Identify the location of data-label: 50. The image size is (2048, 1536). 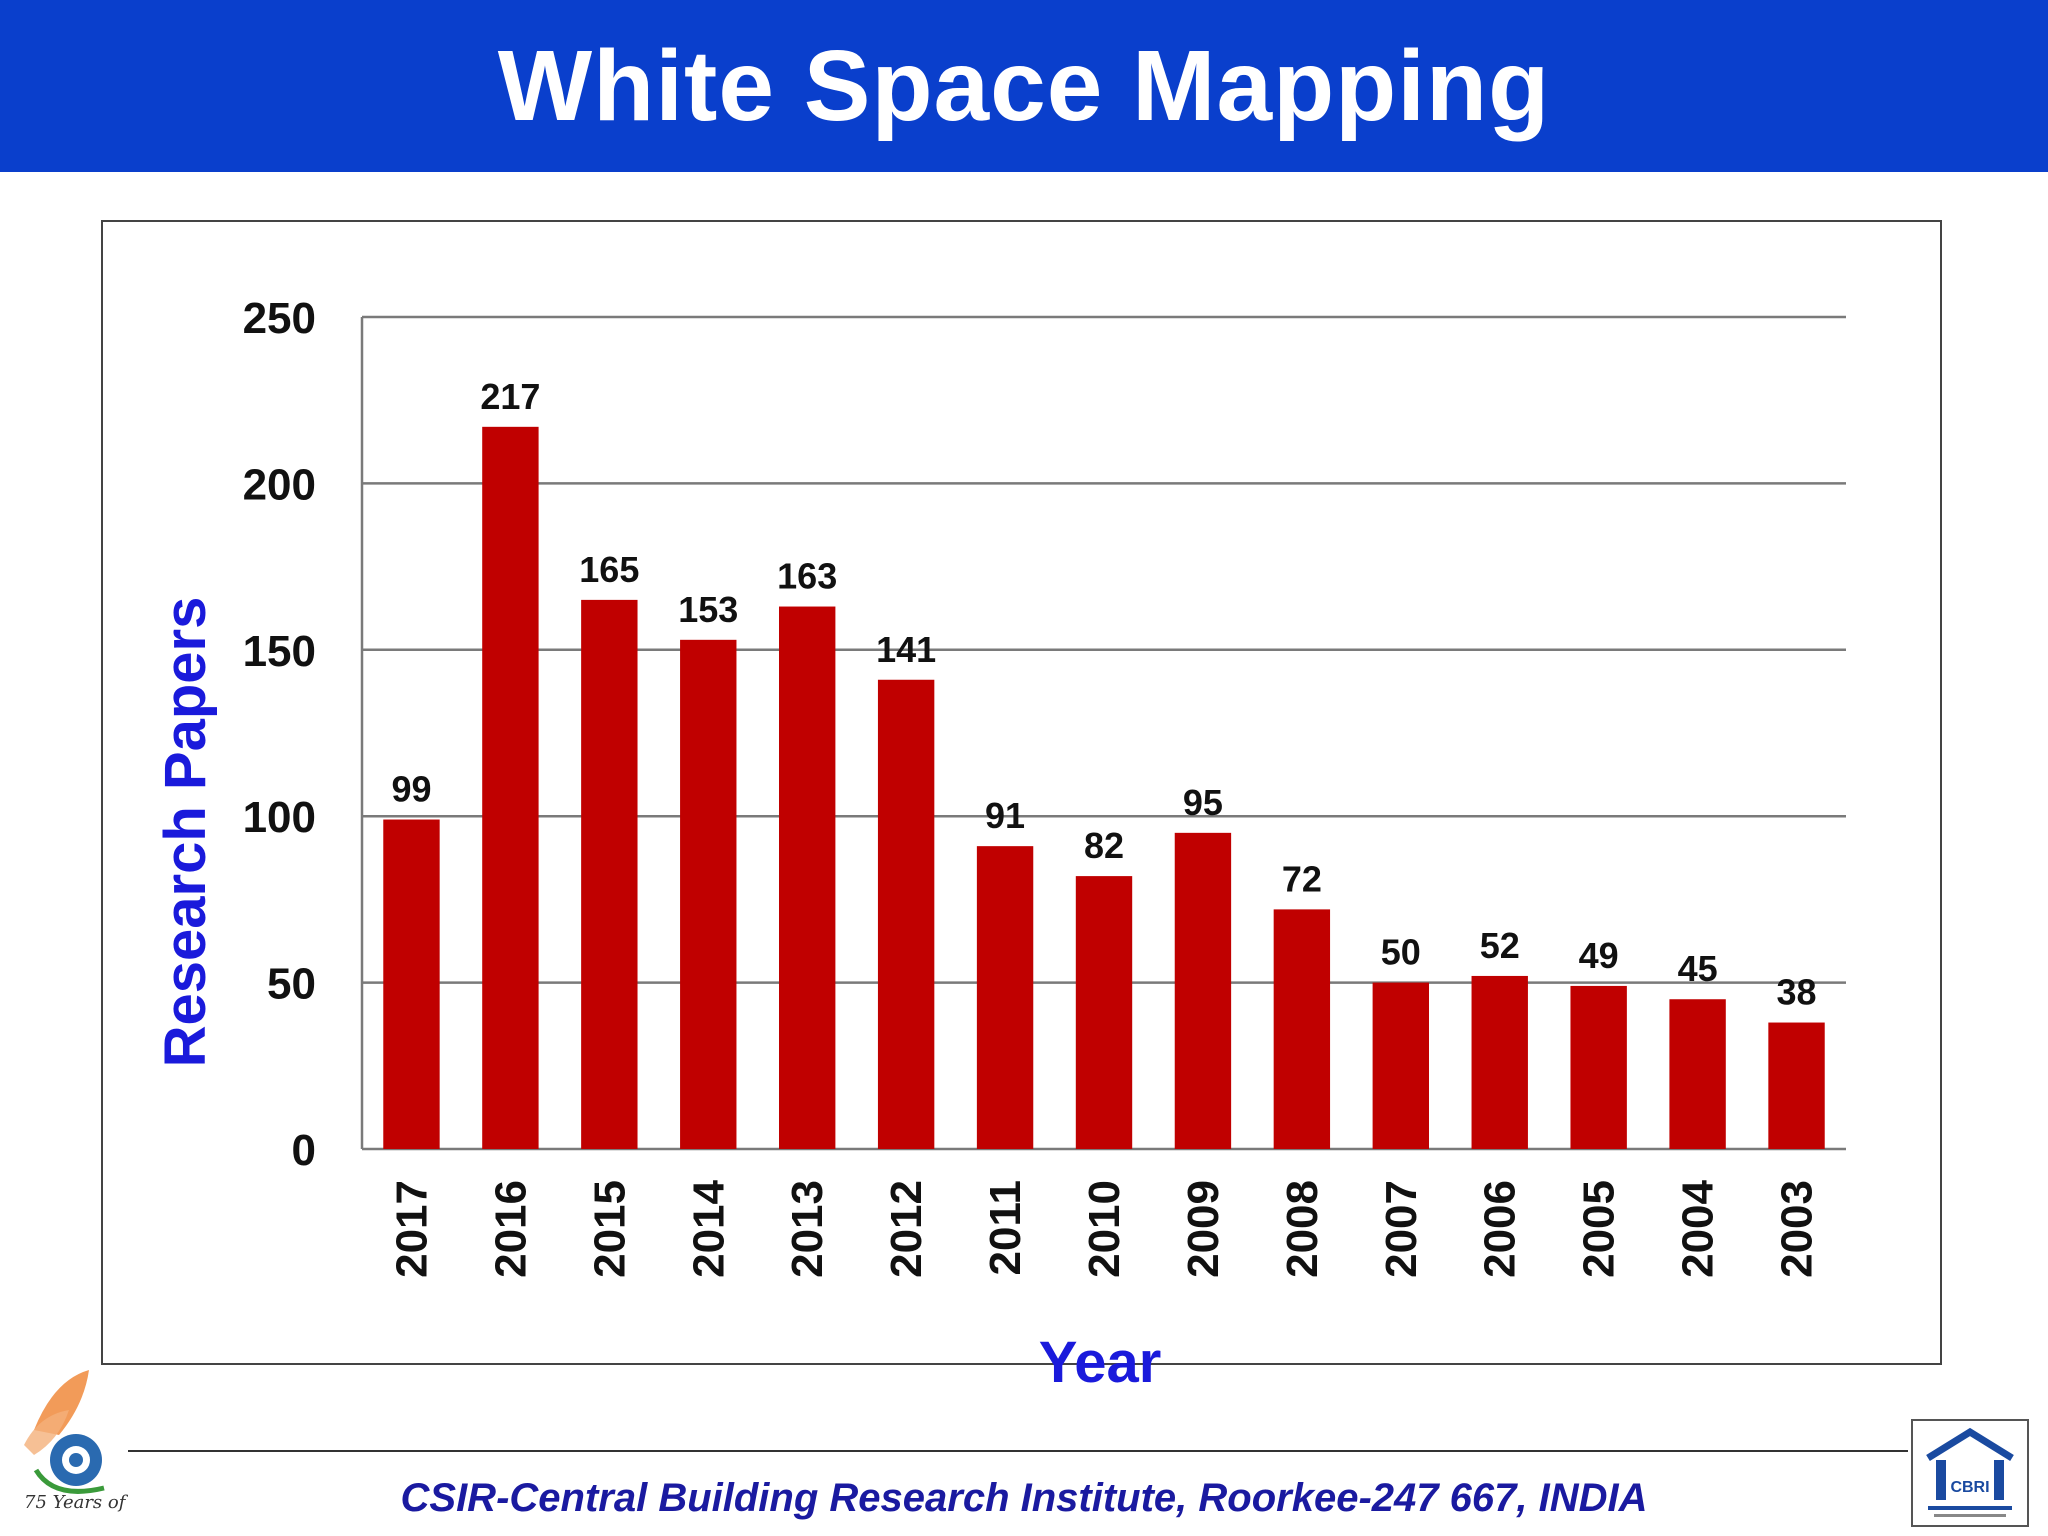
(1401, 952).